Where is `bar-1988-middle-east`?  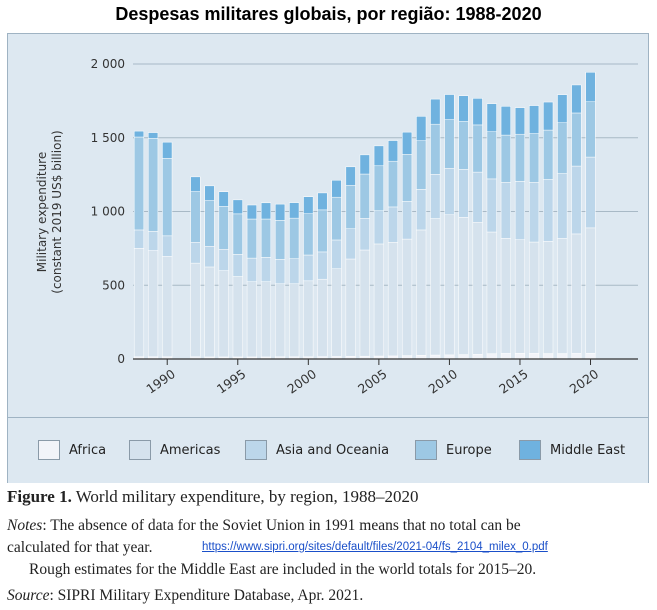
bar-1988-middle-east is located at coordinates (139, 134).